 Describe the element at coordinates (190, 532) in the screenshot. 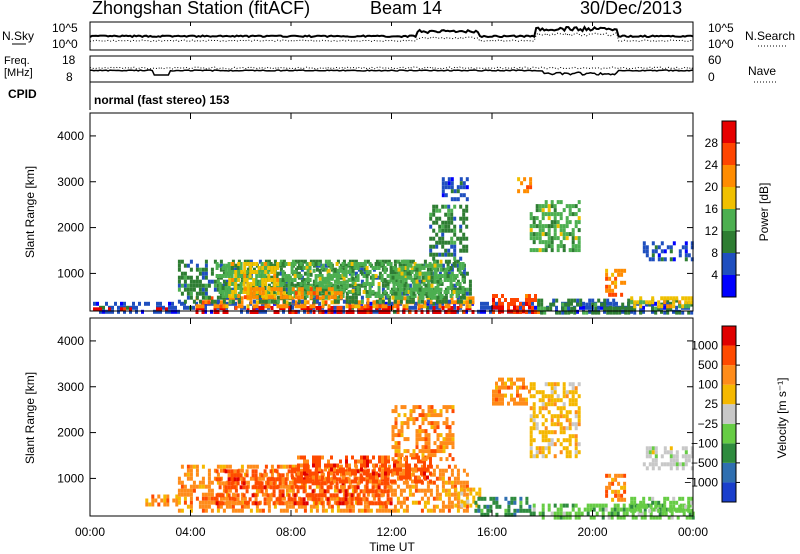

I see `x-tick-label: 04:00` at that location.